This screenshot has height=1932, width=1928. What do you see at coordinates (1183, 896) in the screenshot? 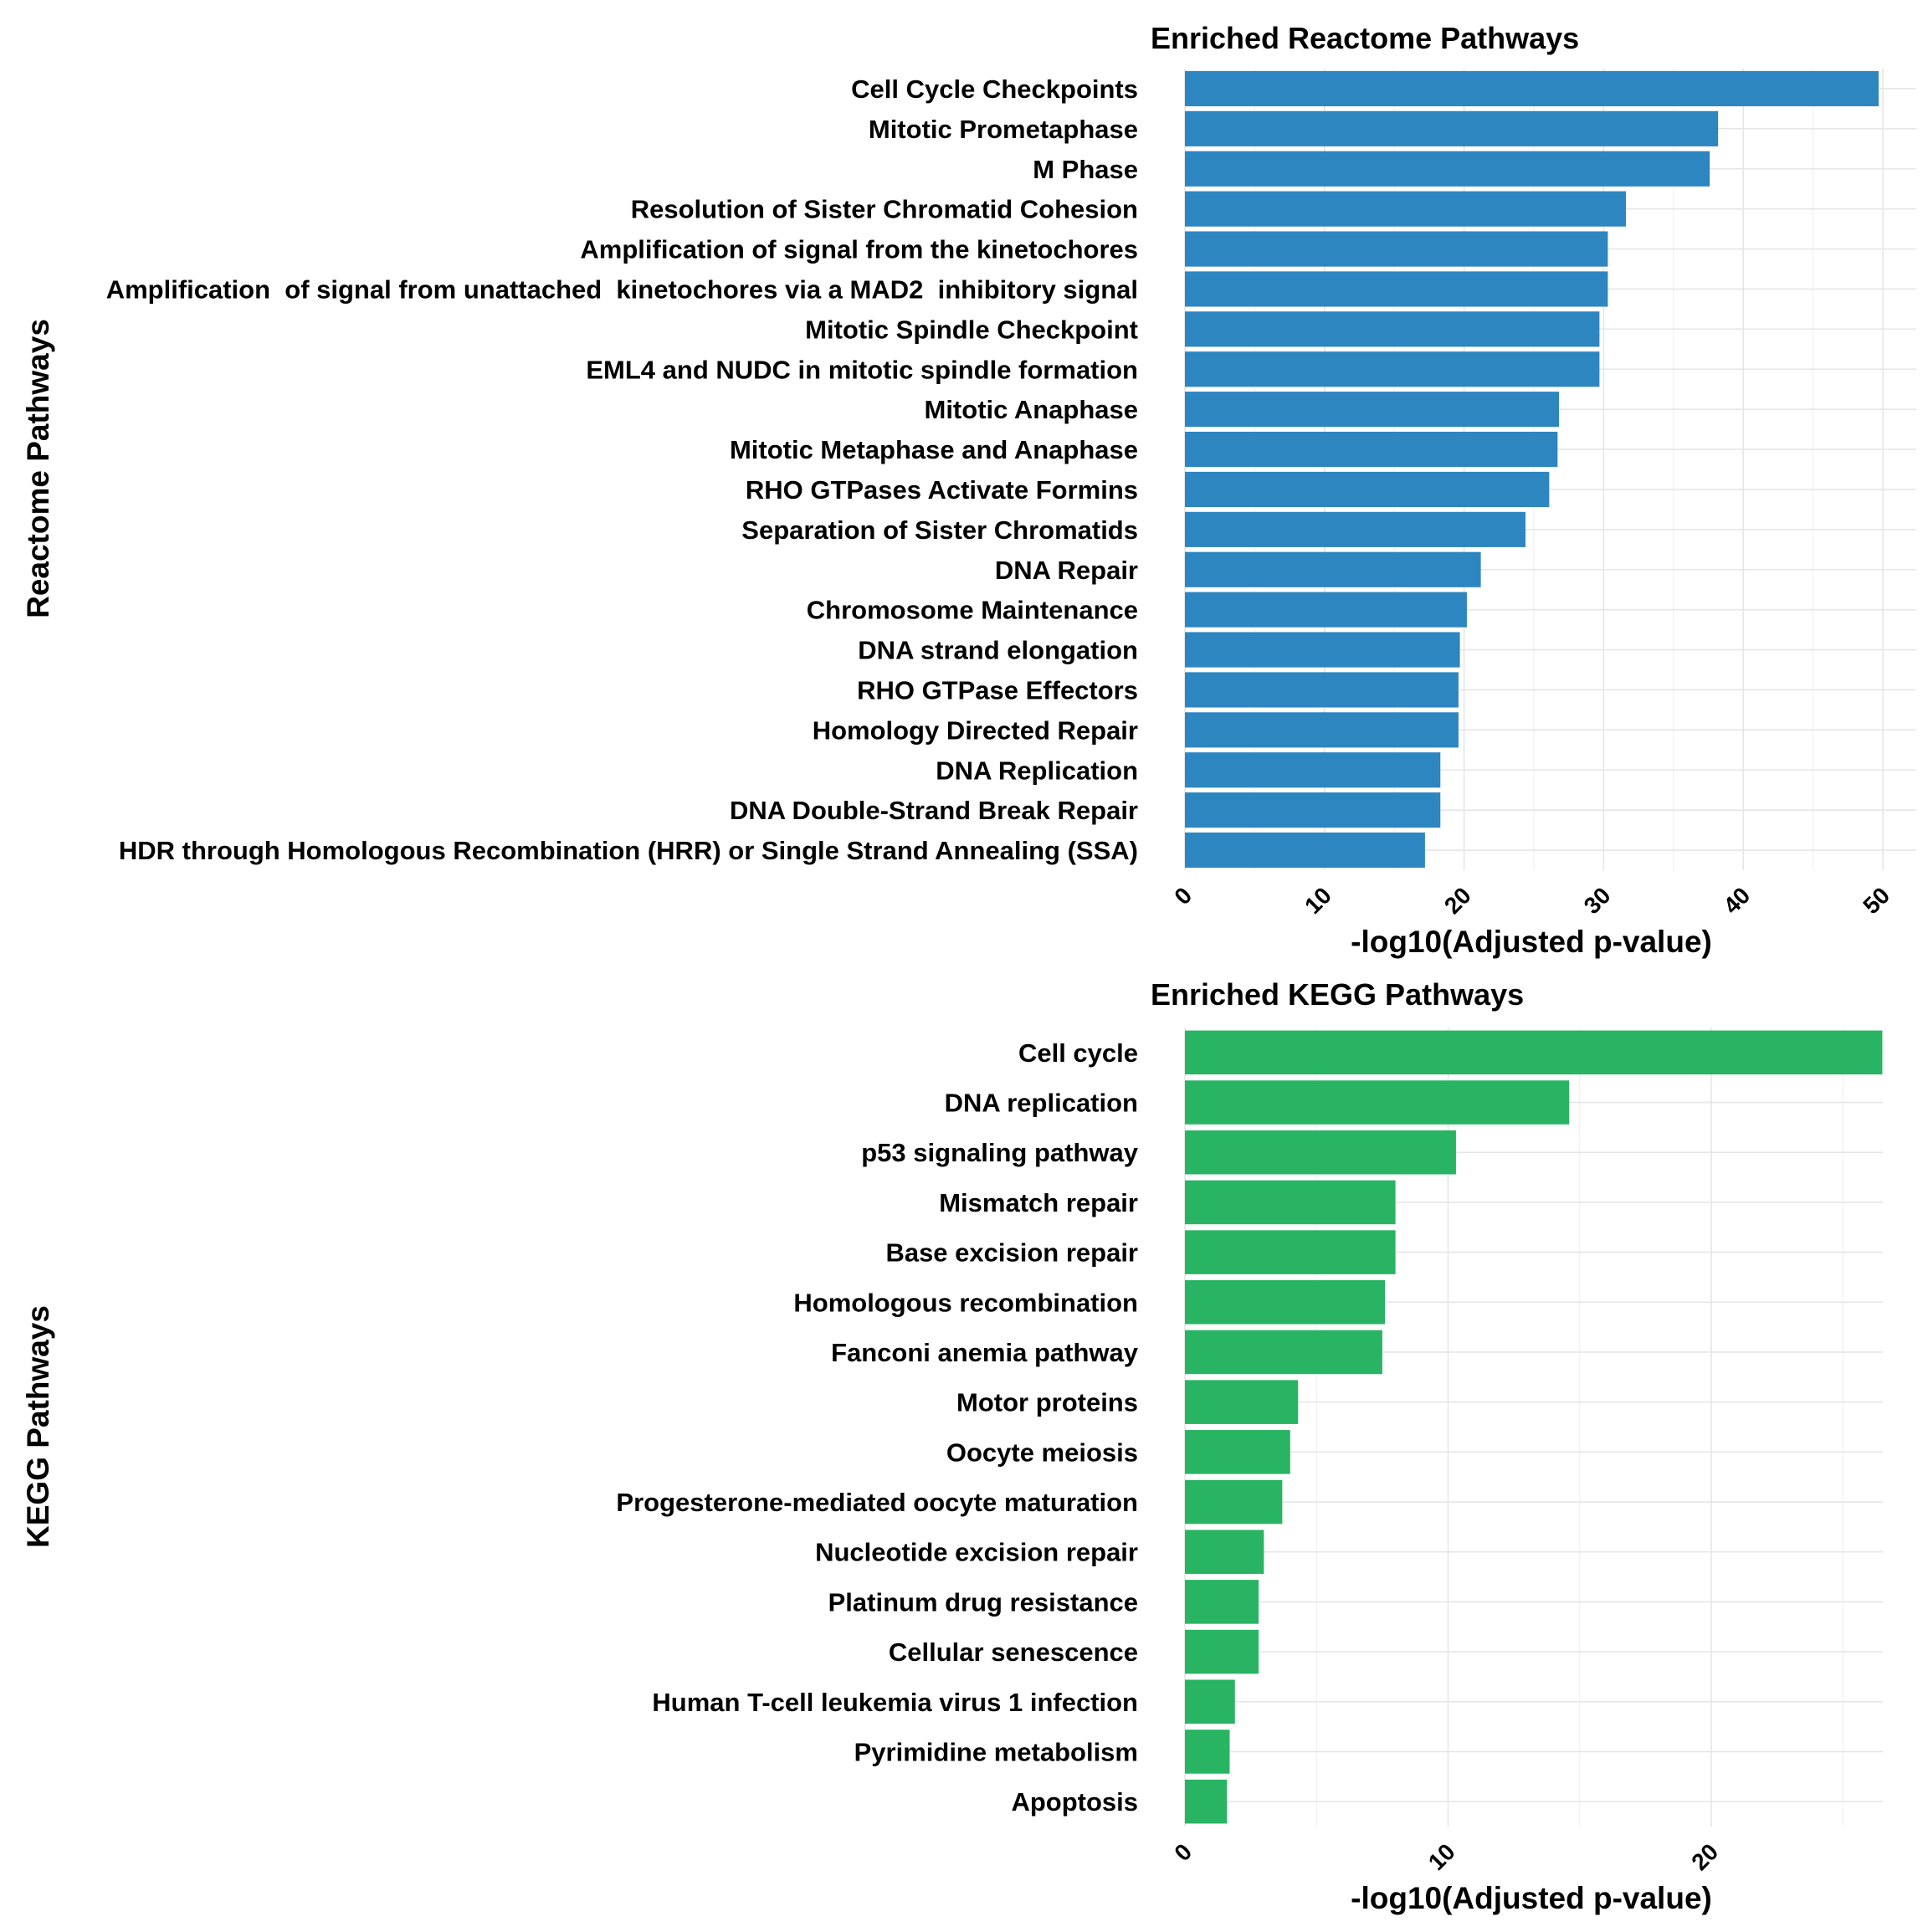
I see `reactome-x-tick-label: 0` at bounding box center [1183, 896].